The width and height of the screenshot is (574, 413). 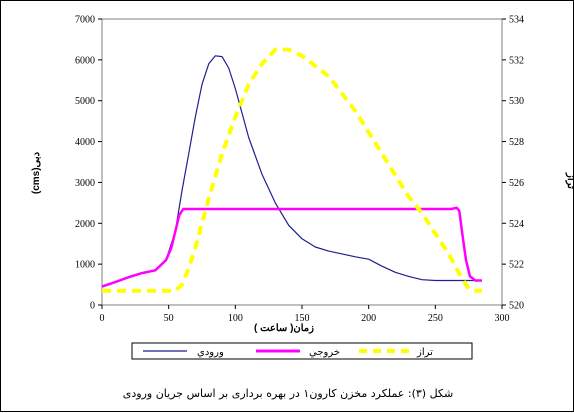 What do you see at coordinates (235, 318) in the screenshot?
I see `x-tick-label: 100` at bounding box center [235, 318].